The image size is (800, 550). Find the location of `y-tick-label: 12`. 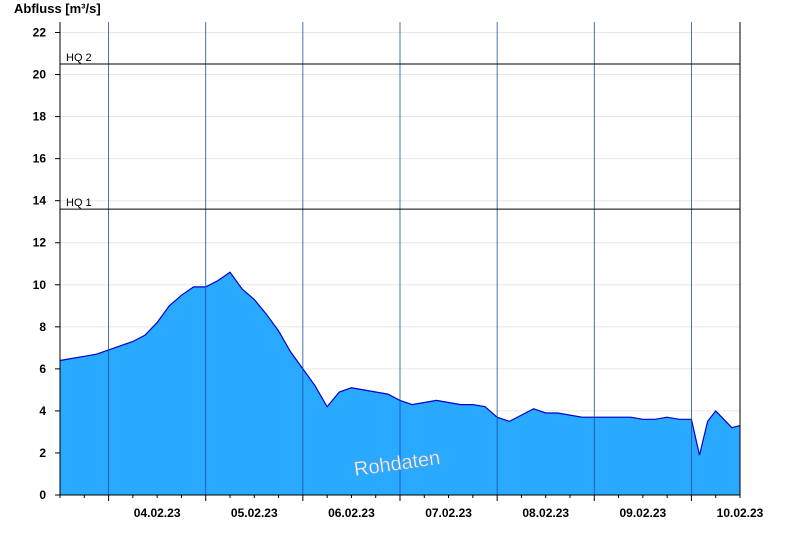

y-tick-label: 12 is located at coordinates (40, 243).